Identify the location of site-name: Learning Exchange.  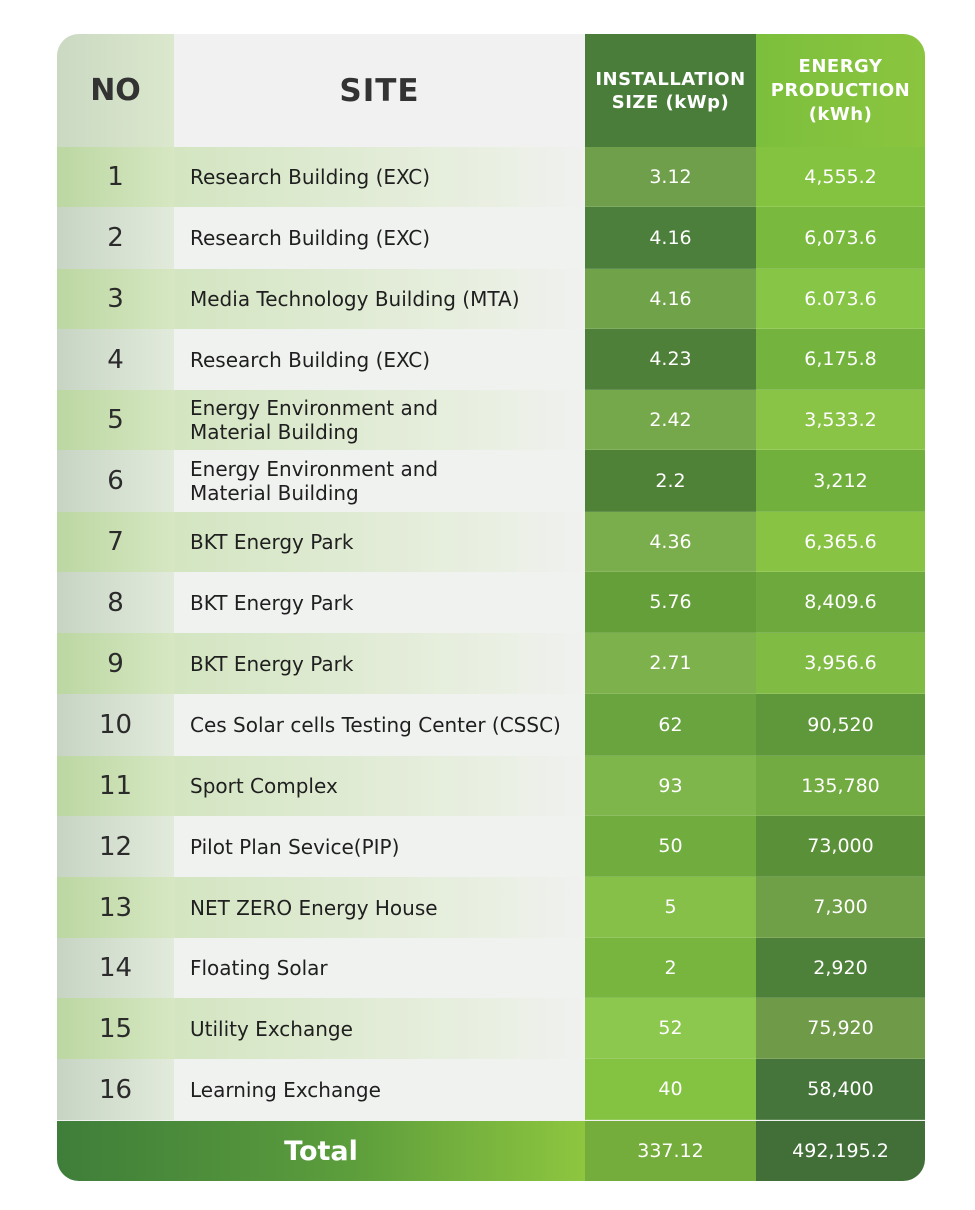
(379, 1089).